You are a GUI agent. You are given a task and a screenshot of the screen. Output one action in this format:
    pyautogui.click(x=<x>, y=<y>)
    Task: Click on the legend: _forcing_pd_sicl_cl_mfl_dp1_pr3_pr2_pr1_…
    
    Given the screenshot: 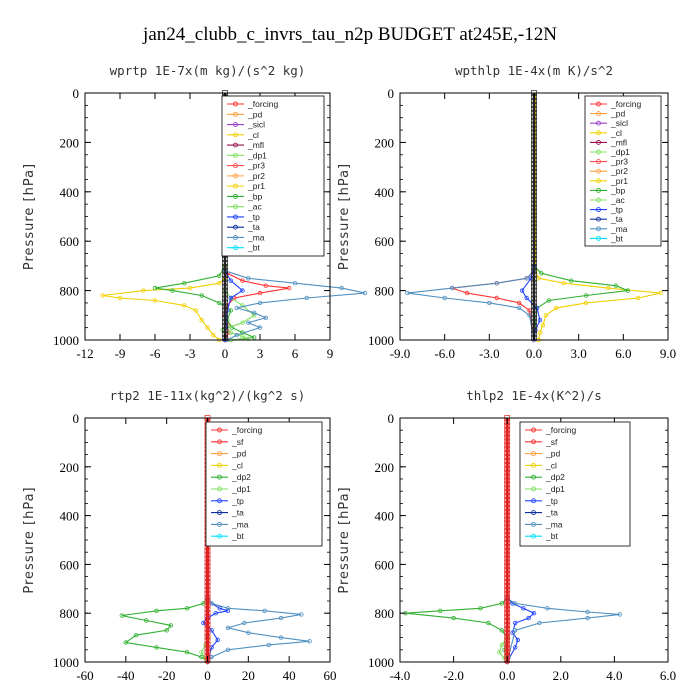 What is the action you would take?
    pyautogui.click(x=273, y=176)
    